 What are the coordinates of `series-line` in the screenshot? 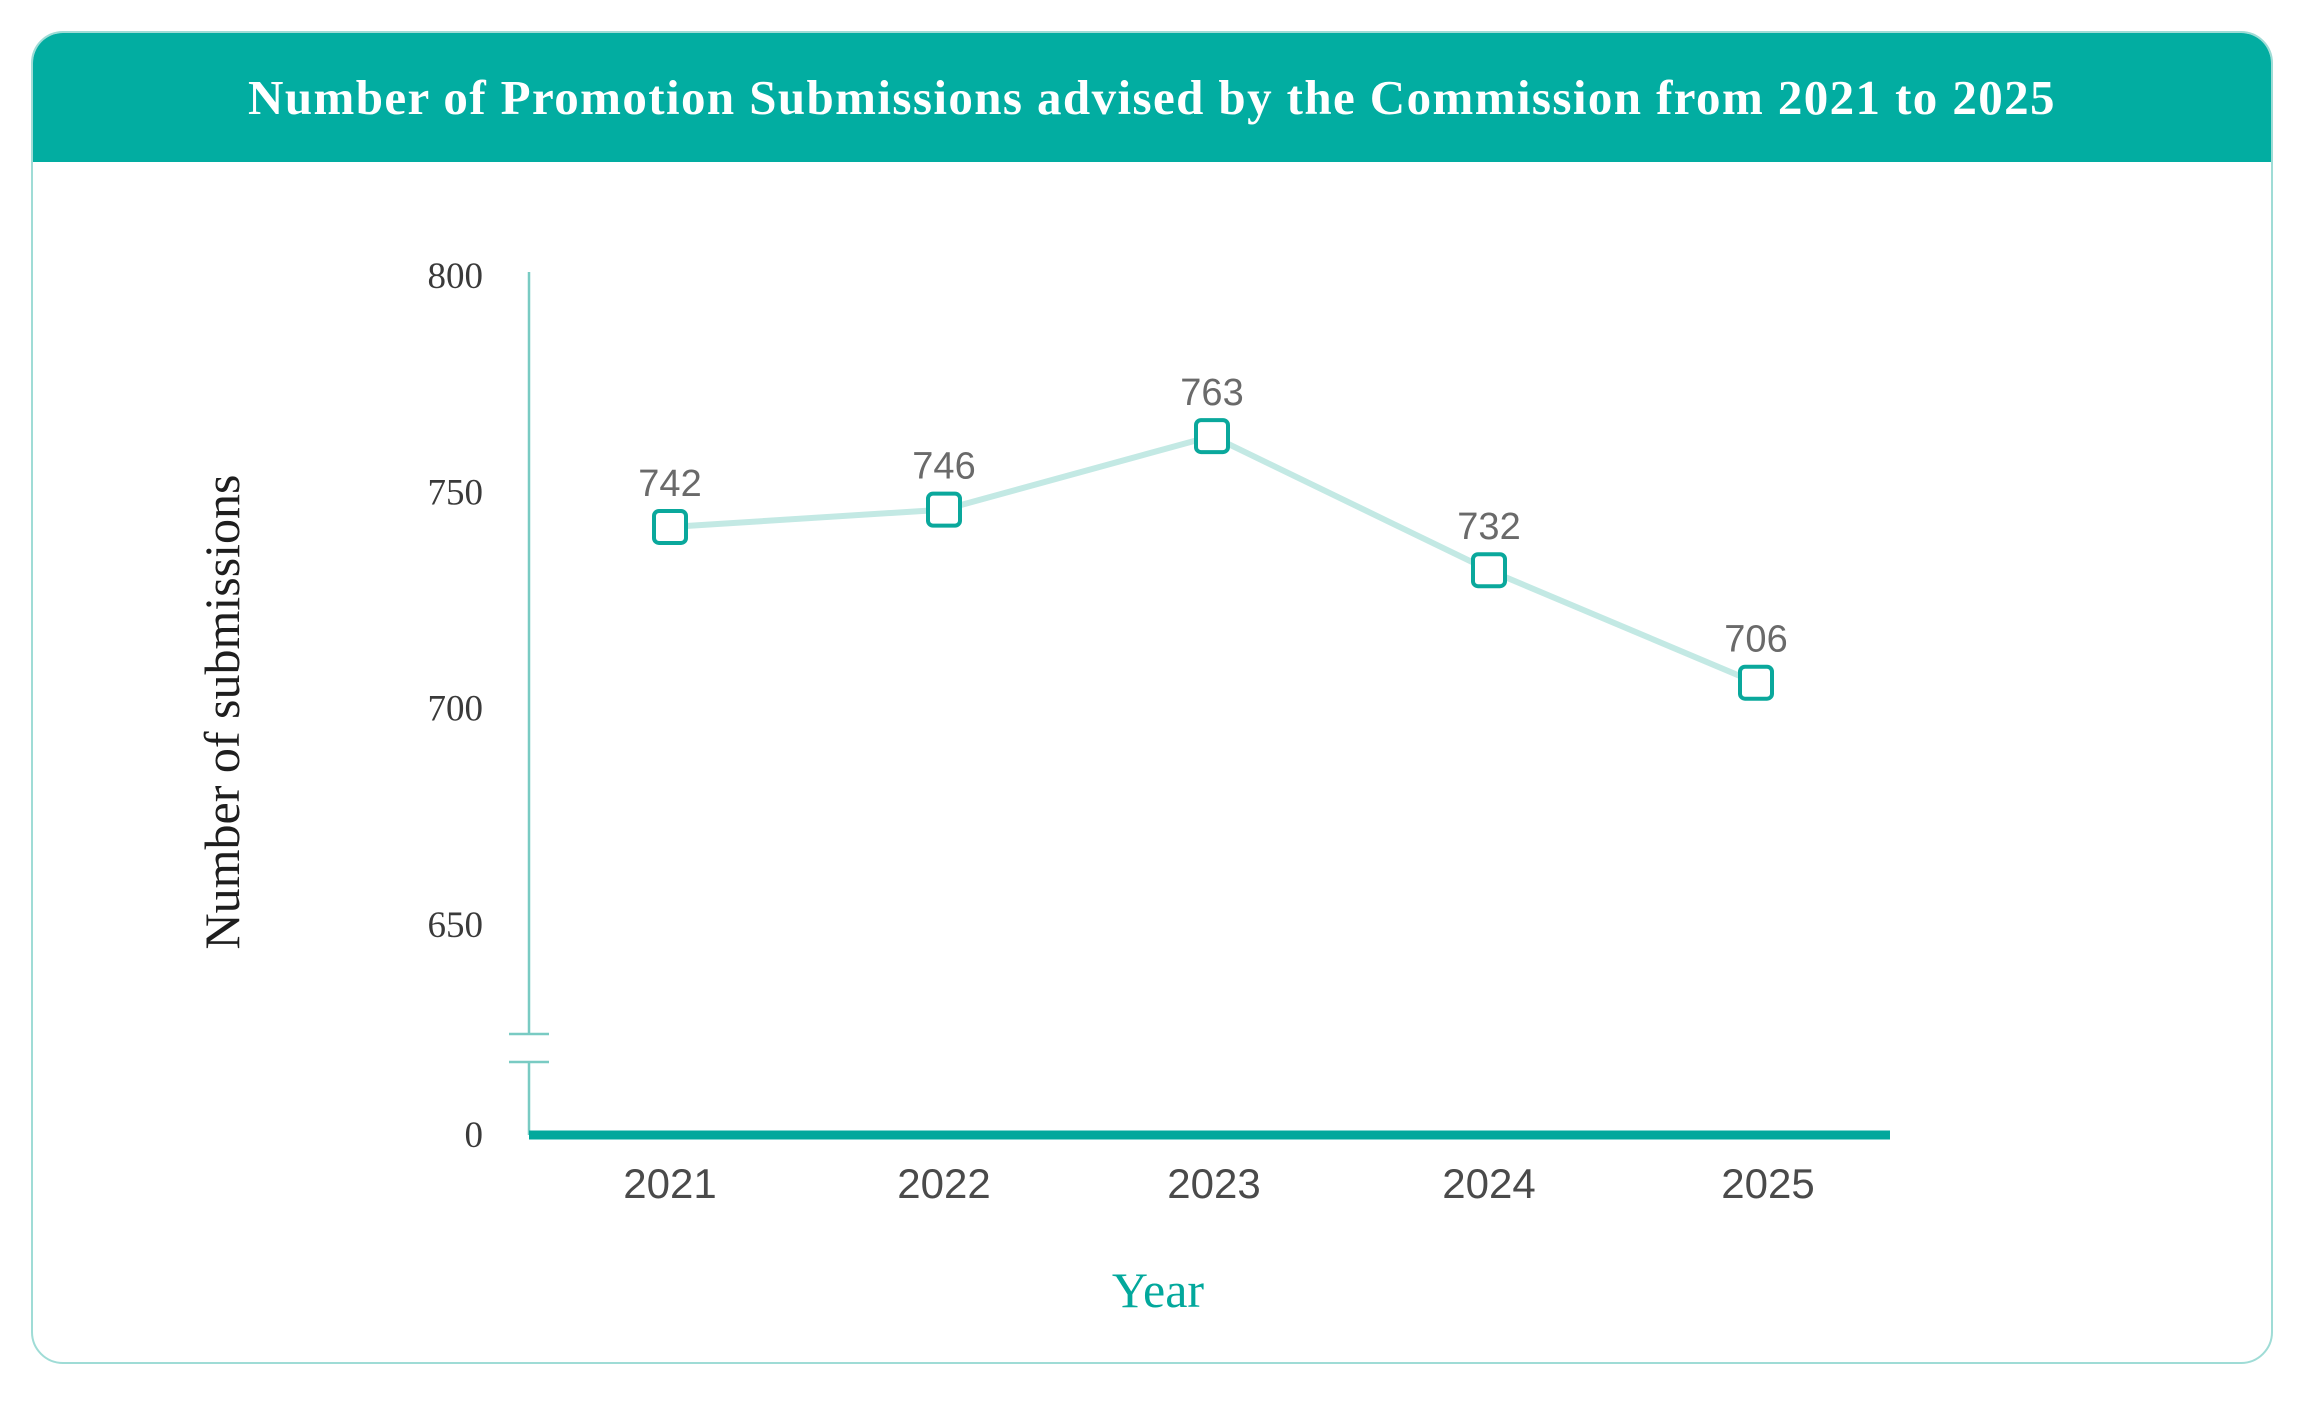 It's located at (1213, 559).